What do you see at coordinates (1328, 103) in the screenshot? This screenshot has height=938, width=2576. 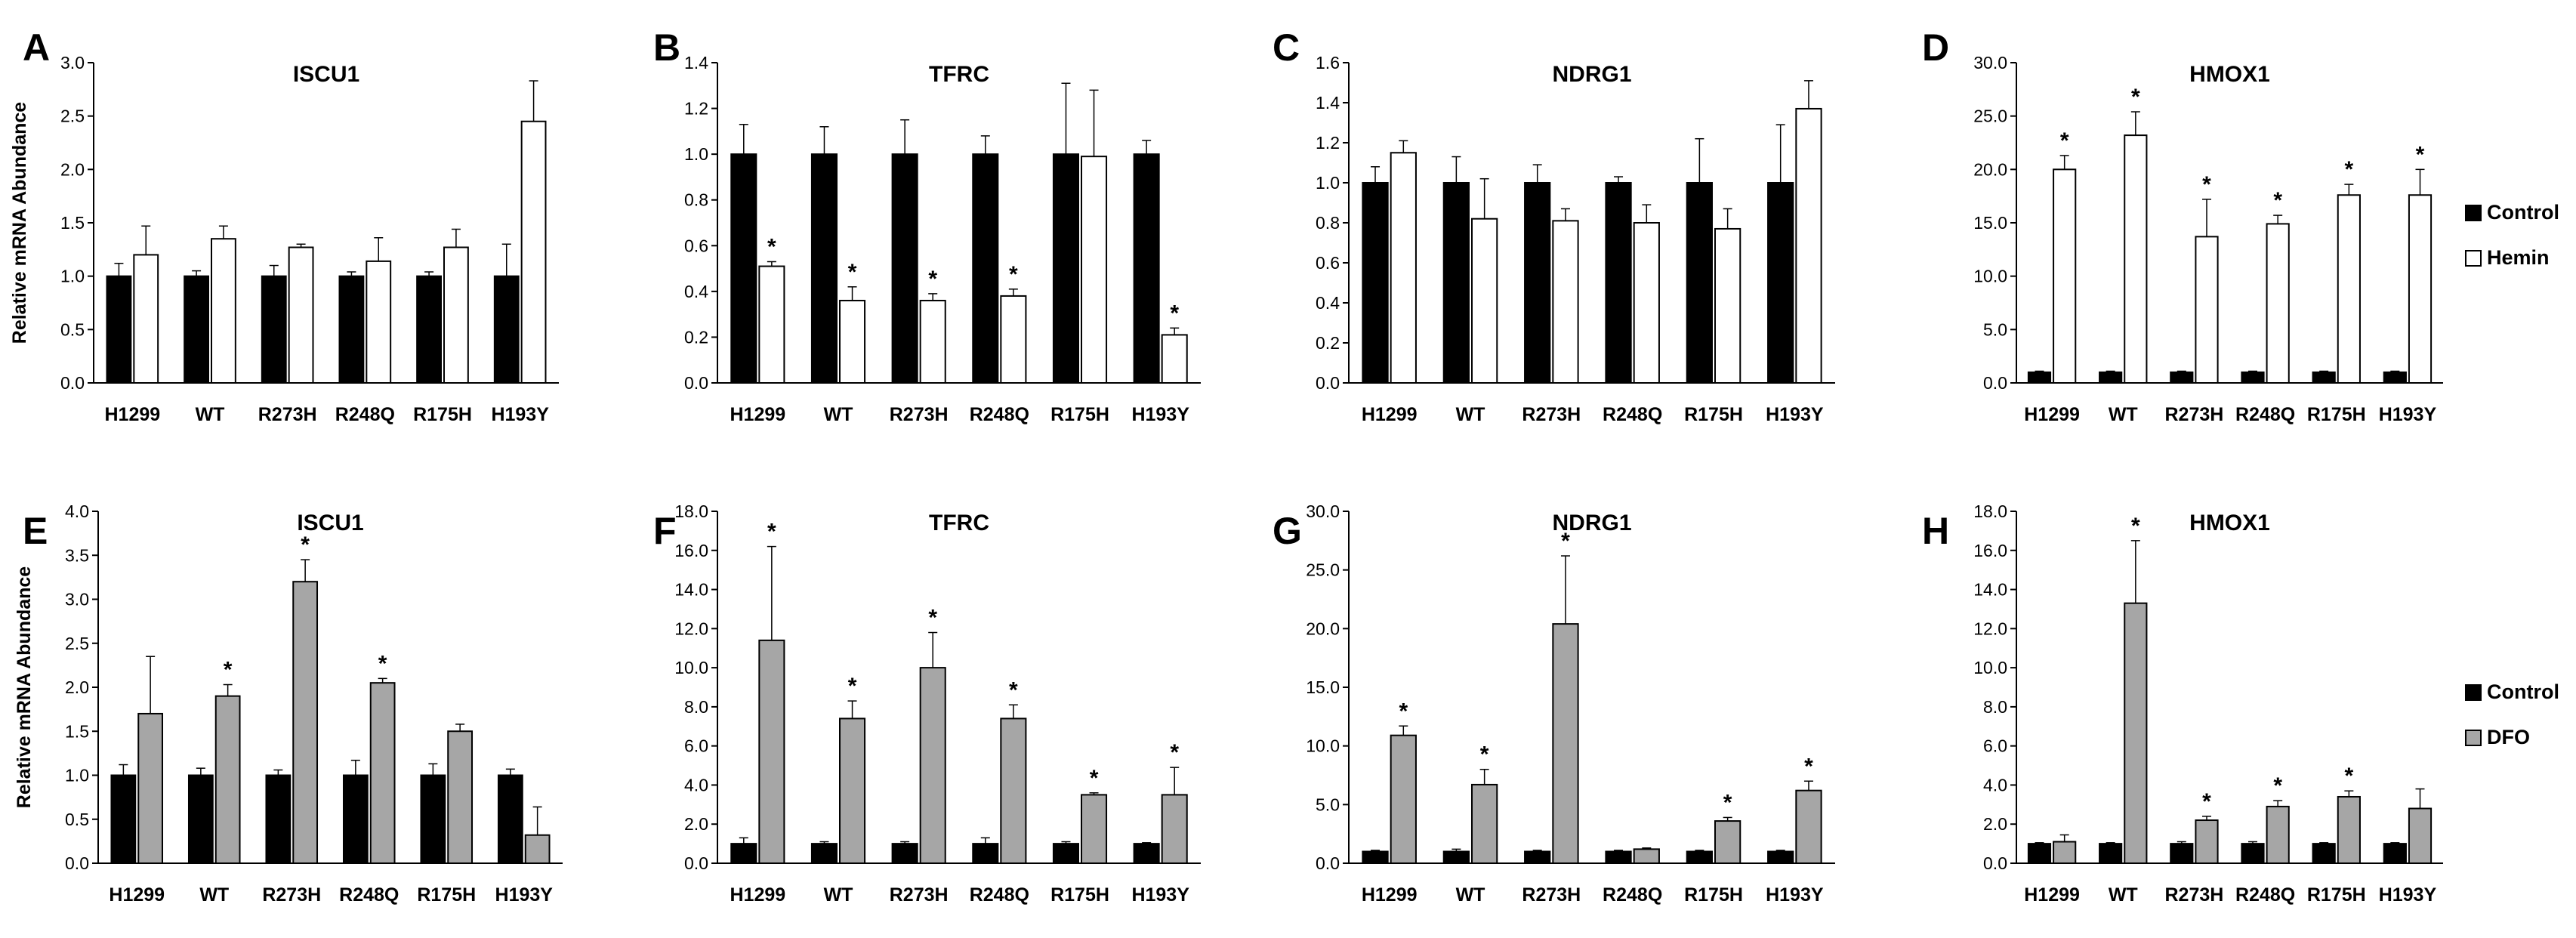 I see `y-tick-label: 1.4` at bounding box center [1328, 103].